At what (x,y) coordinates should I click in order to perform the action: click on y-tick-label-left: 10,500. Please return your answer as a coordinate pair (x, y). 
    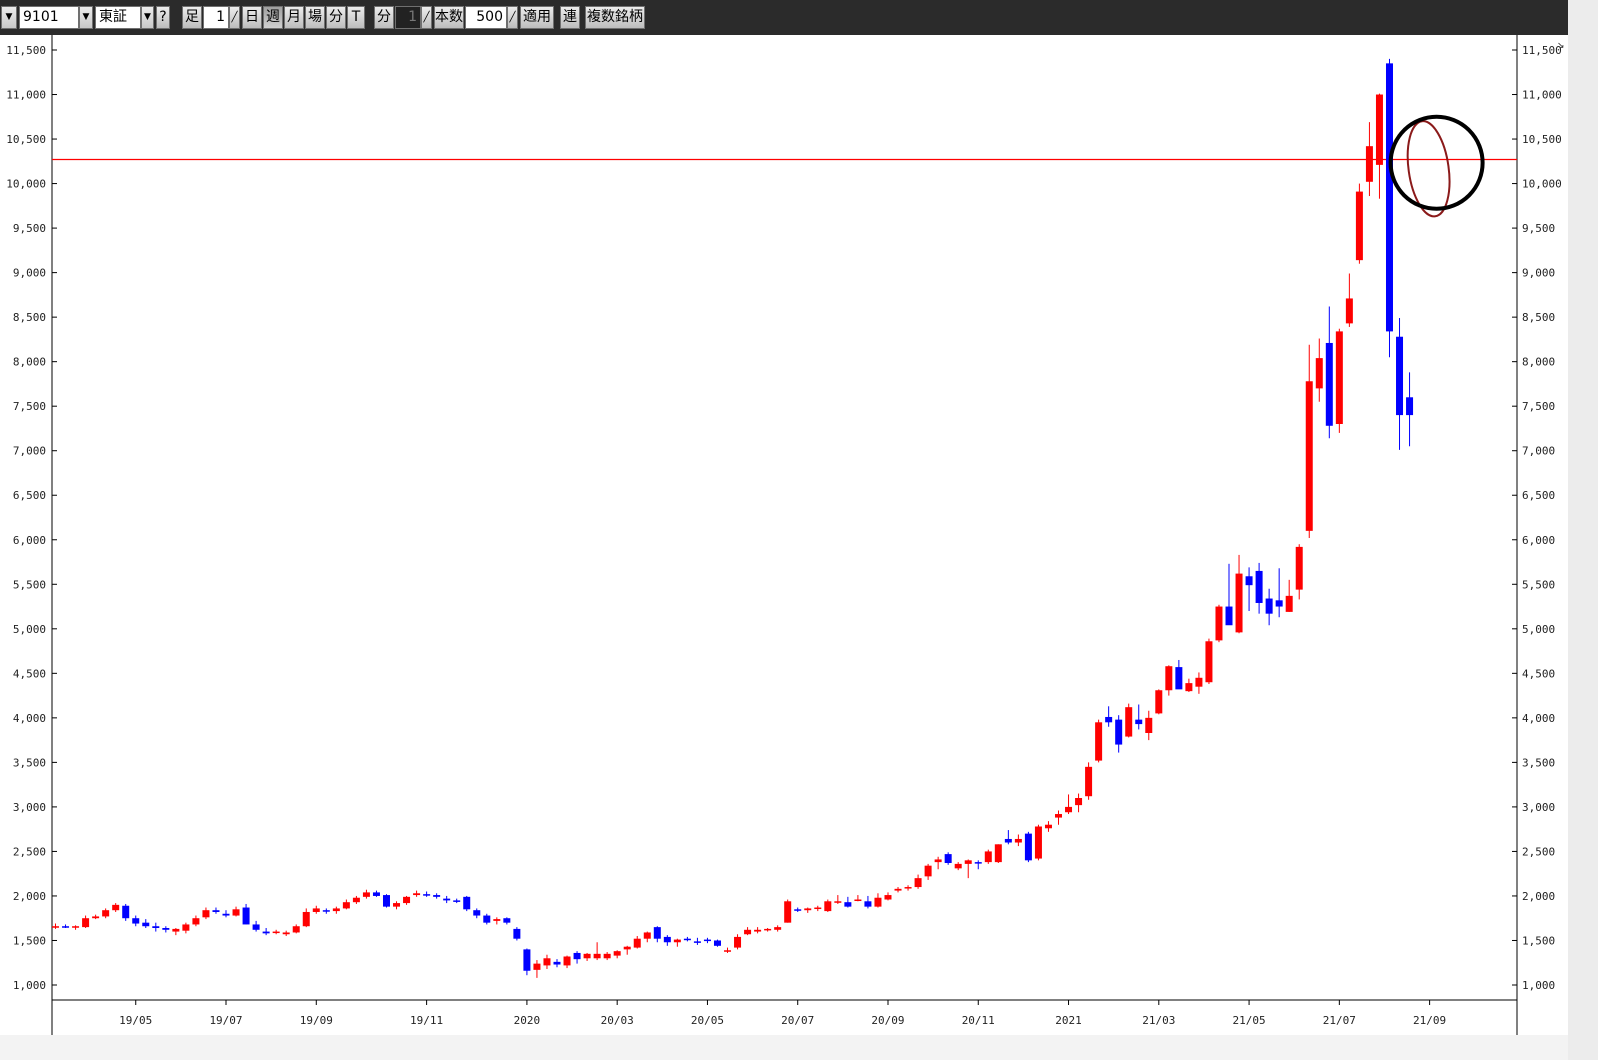
    Looking at the image, I should click on (26, 139).